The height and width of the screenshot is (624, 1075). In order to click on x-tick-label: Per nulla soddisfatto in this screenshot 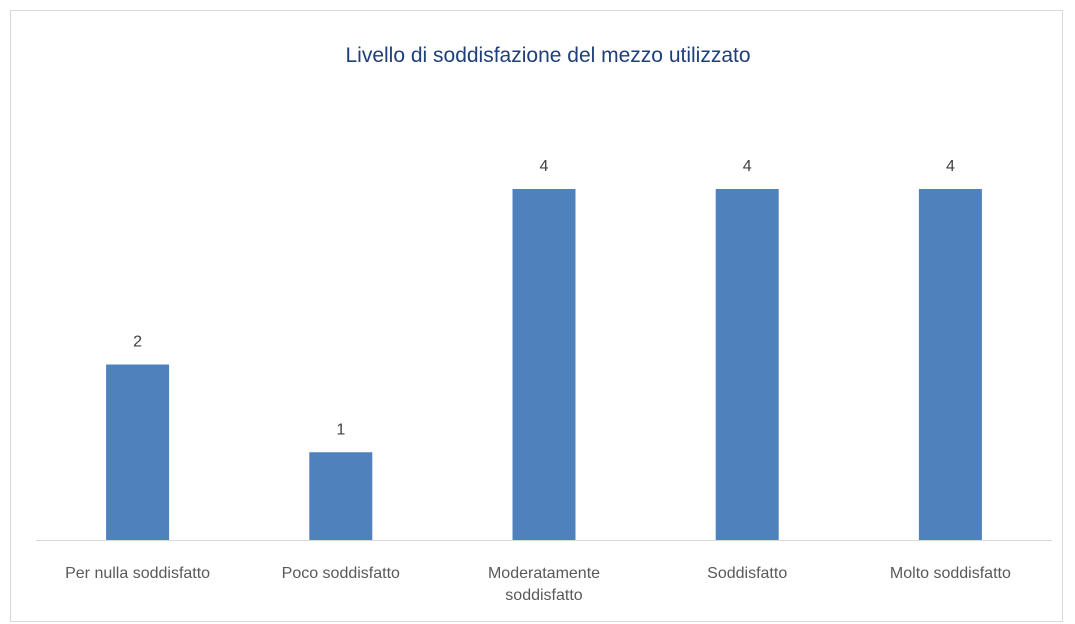, I will do `click(138, 573)`.